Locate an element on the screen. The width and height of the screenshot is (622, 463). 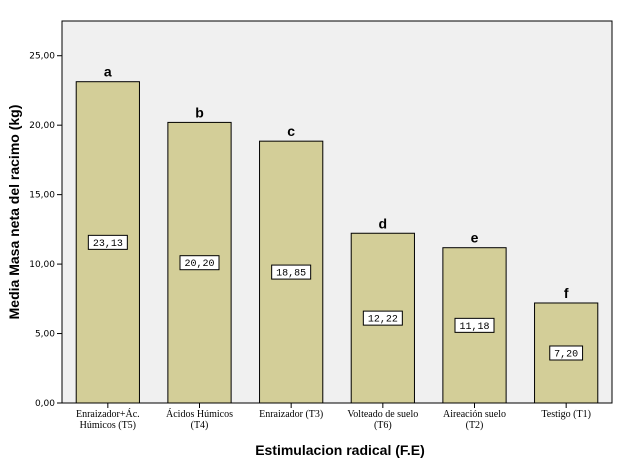
data-label: 20,20 is located at coordinates (199, 264).